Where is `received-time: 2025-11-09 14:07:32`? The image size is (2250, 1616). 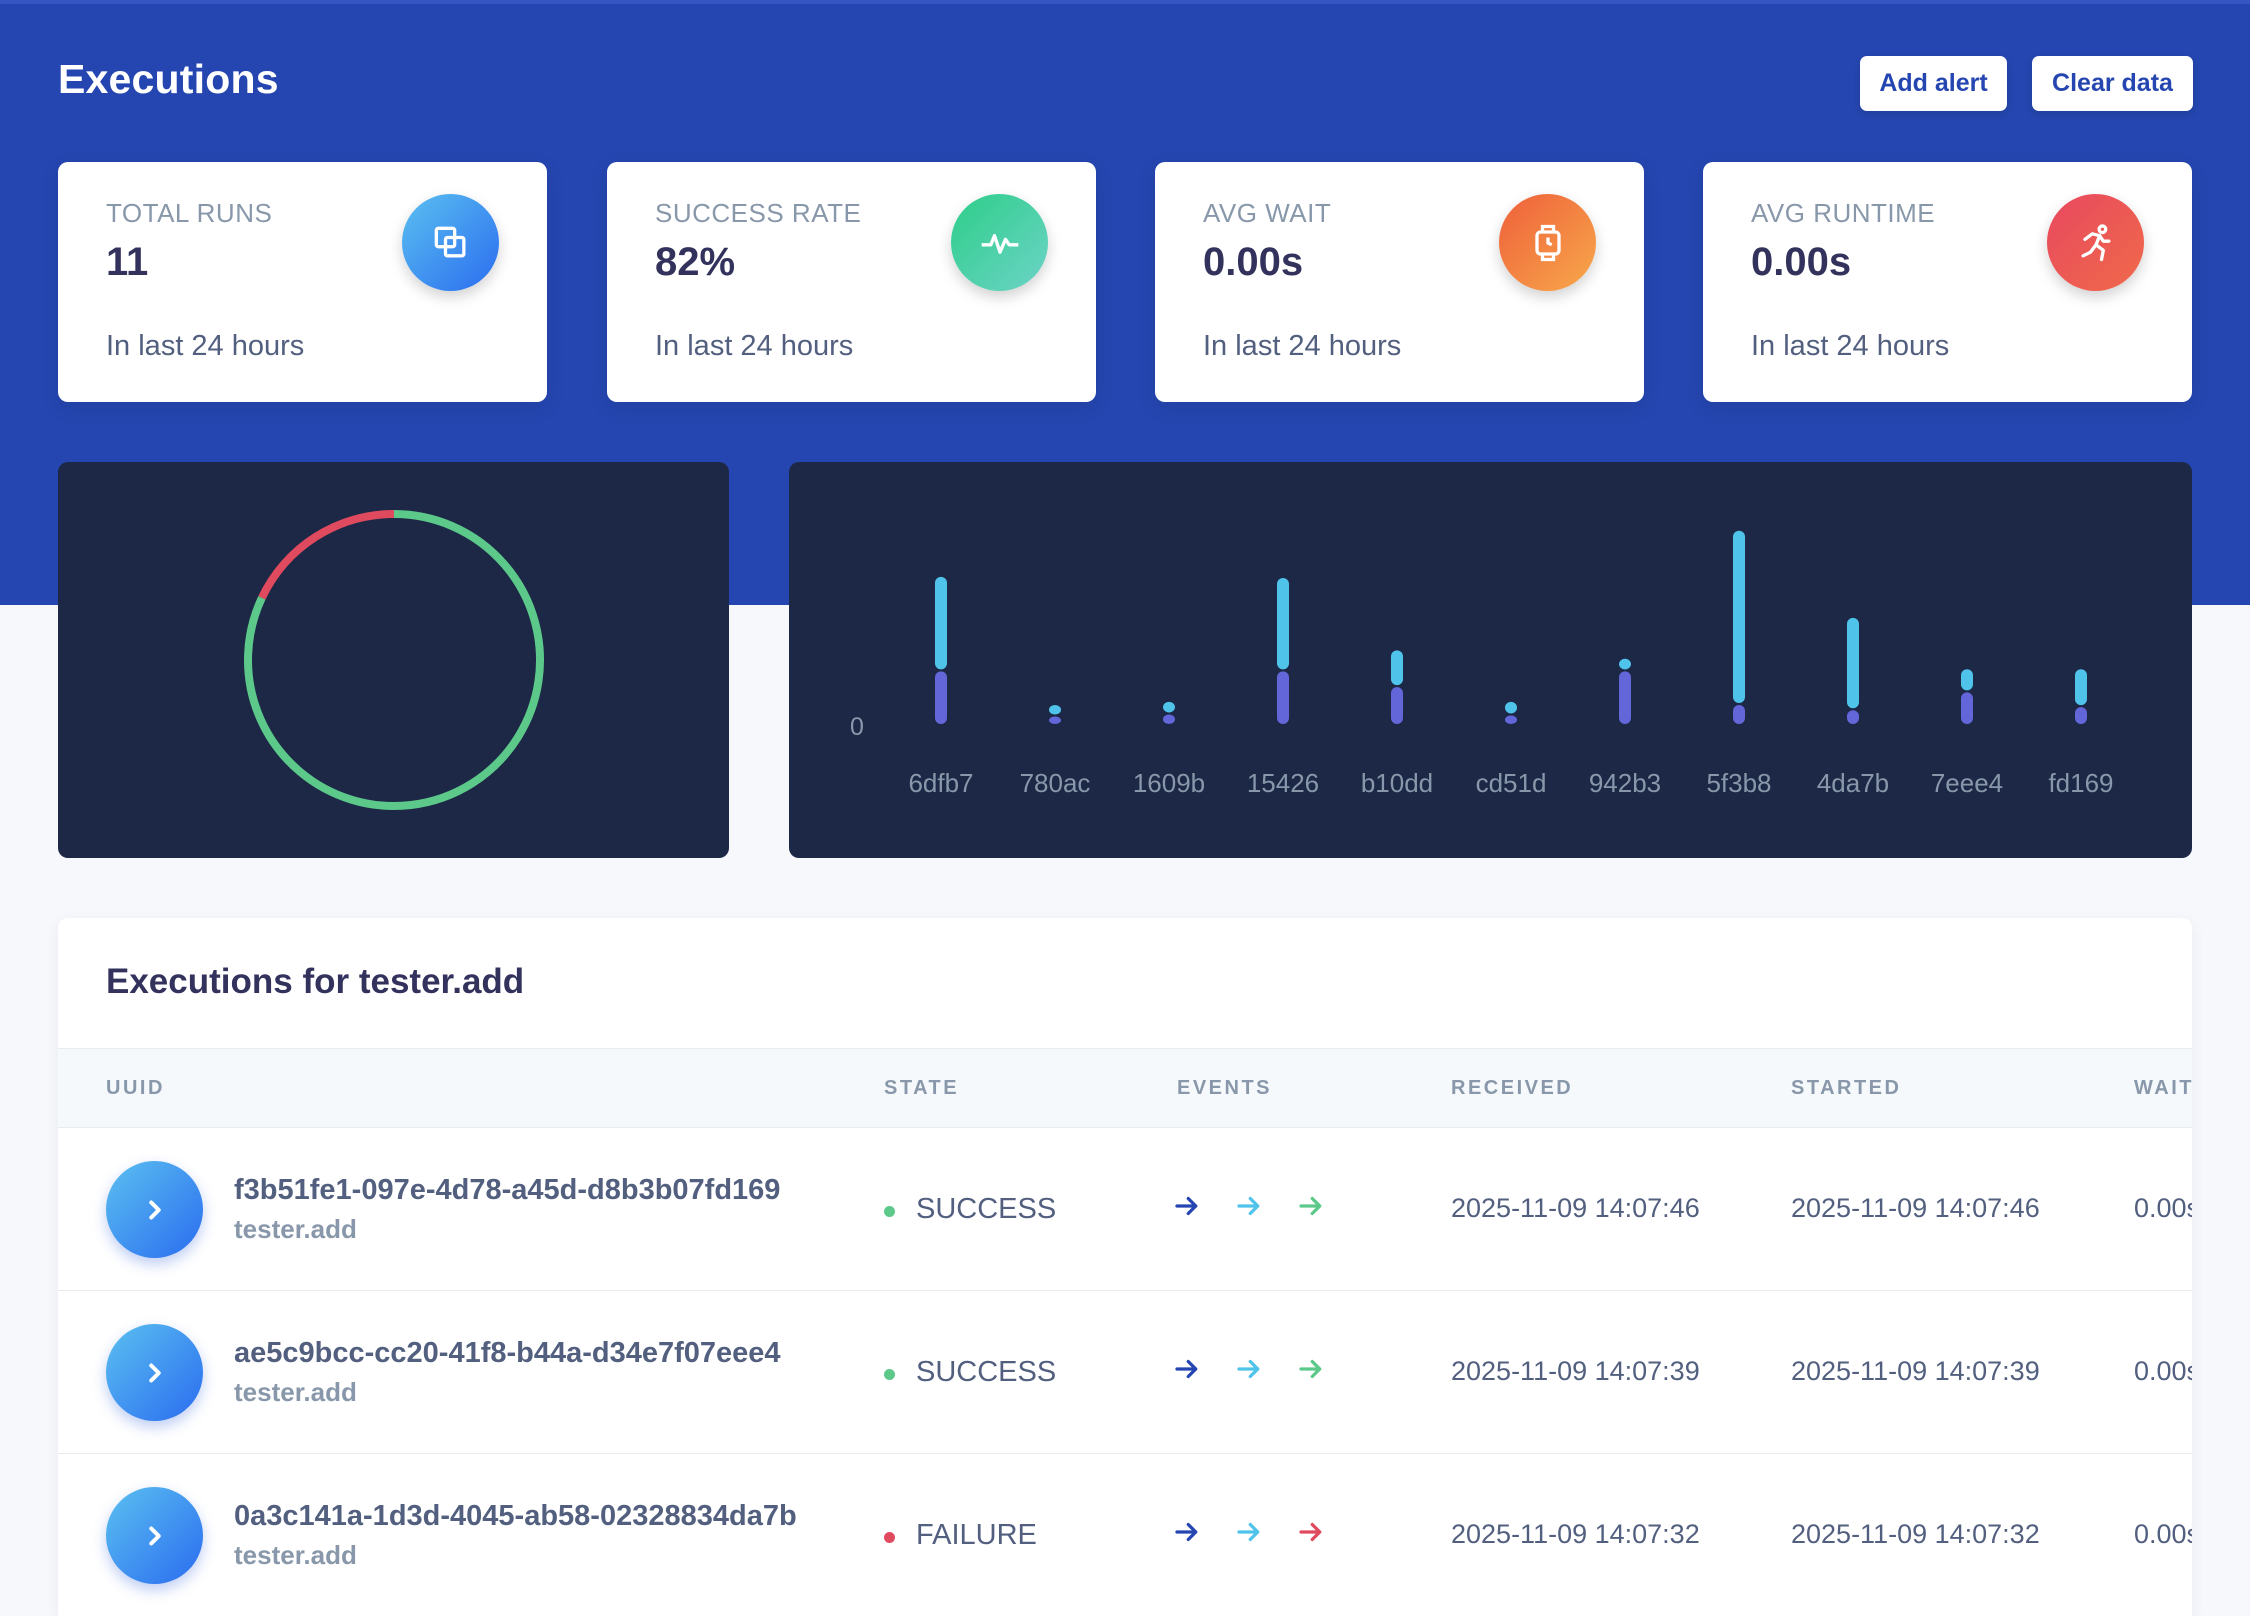 received-time: 2025-11-09 14:07:32 is located at coordinates (1575, 1534).